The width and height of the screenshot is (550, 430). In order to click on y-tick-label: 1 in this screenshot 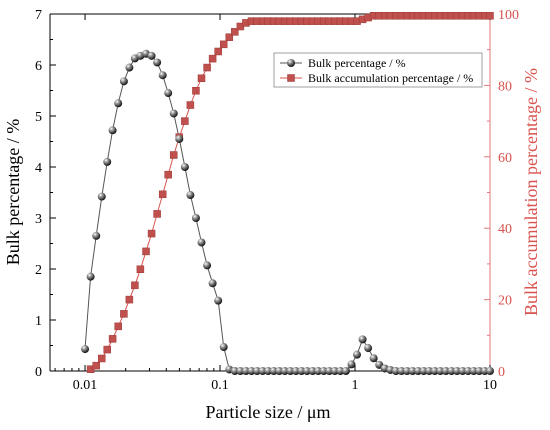, I will do `click(38, 321)`.